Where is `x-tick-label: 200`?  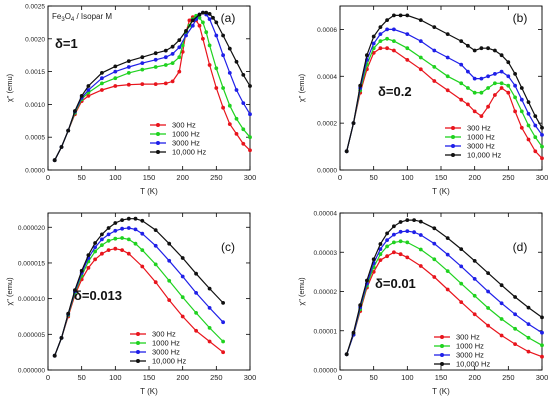 x-tick-label: 200 is located at coordinates (182, 177).